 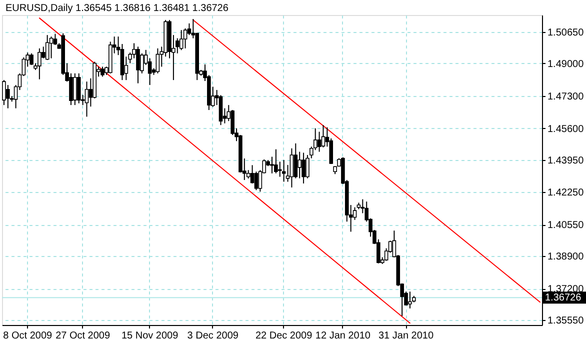 What do you see at coordinates (117, 8) in the screenshot?
I see `chart-title: EURUSD,Daily 1.36545 1.36816 1.36481 1.36726` at bounding box center [117, 8].